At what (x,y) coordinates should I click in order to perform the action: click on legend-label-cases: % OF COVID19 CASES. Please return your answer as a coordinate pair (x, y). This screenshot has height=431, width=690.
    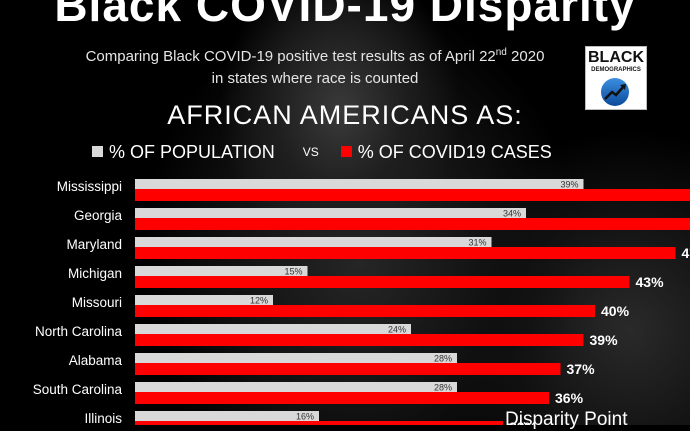
    Looking at the image, I should click on (455, 152).